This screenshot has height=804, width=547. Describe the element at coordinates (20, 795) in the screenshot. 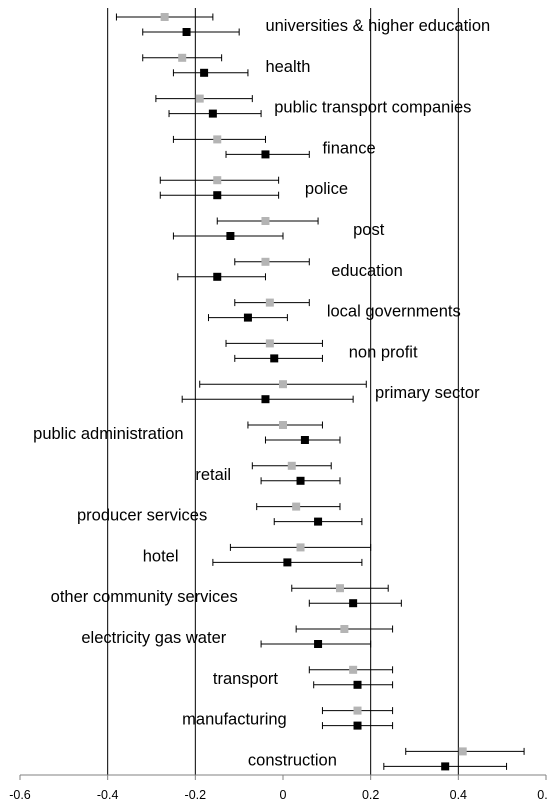

I see `x-tick-label: -0.6` at that location.